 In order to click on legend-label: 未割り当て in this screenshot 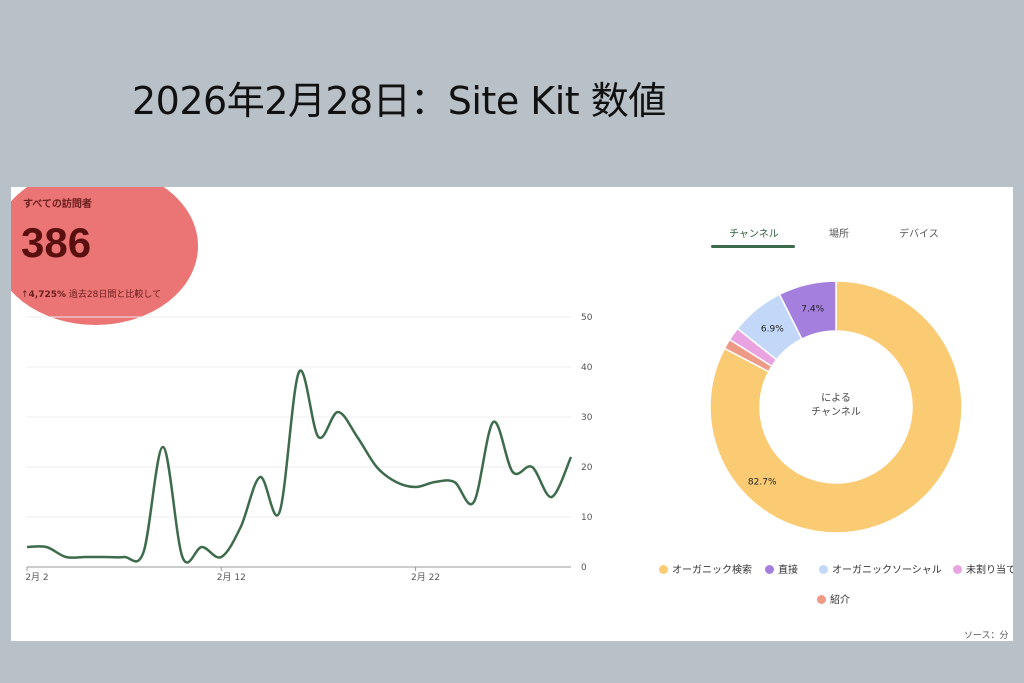, I will do `click(989, 570)`.